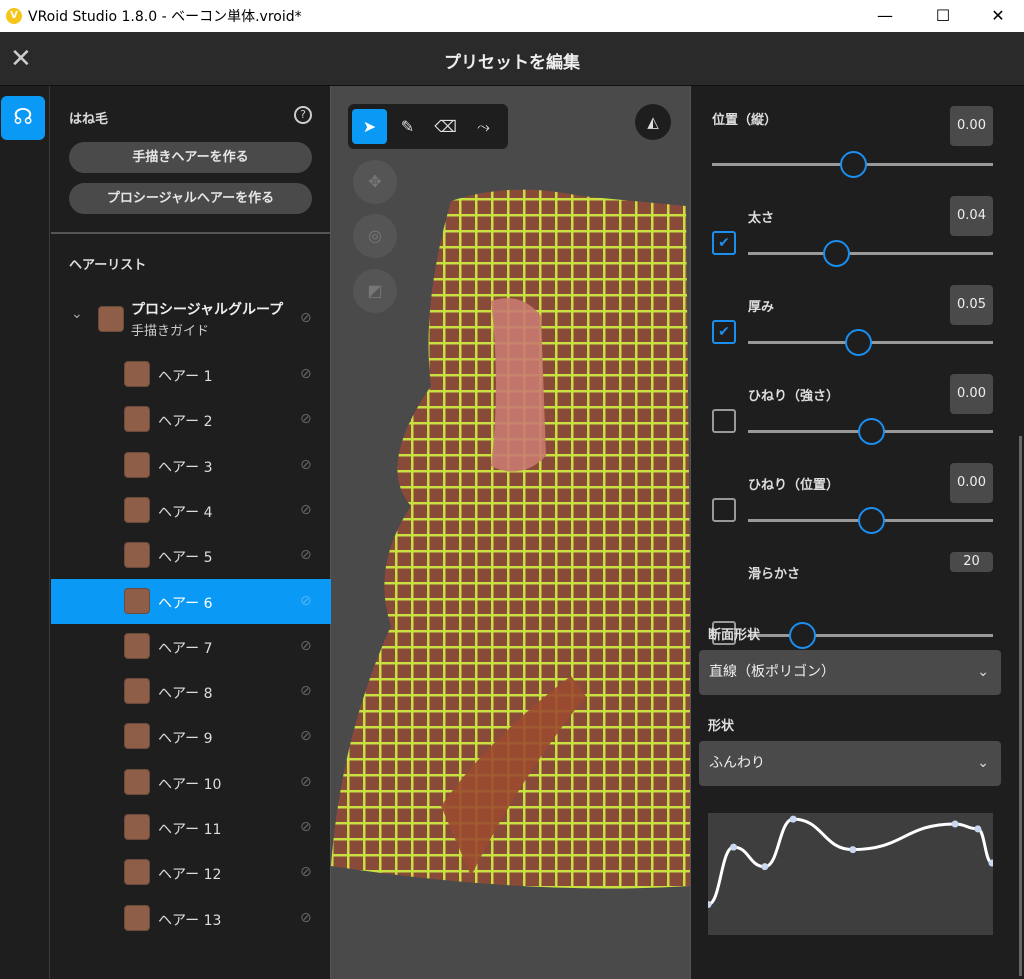 This screenshot has width=1024, height=979. I want to click on param-value-input: 0.04, so click(971, 216).